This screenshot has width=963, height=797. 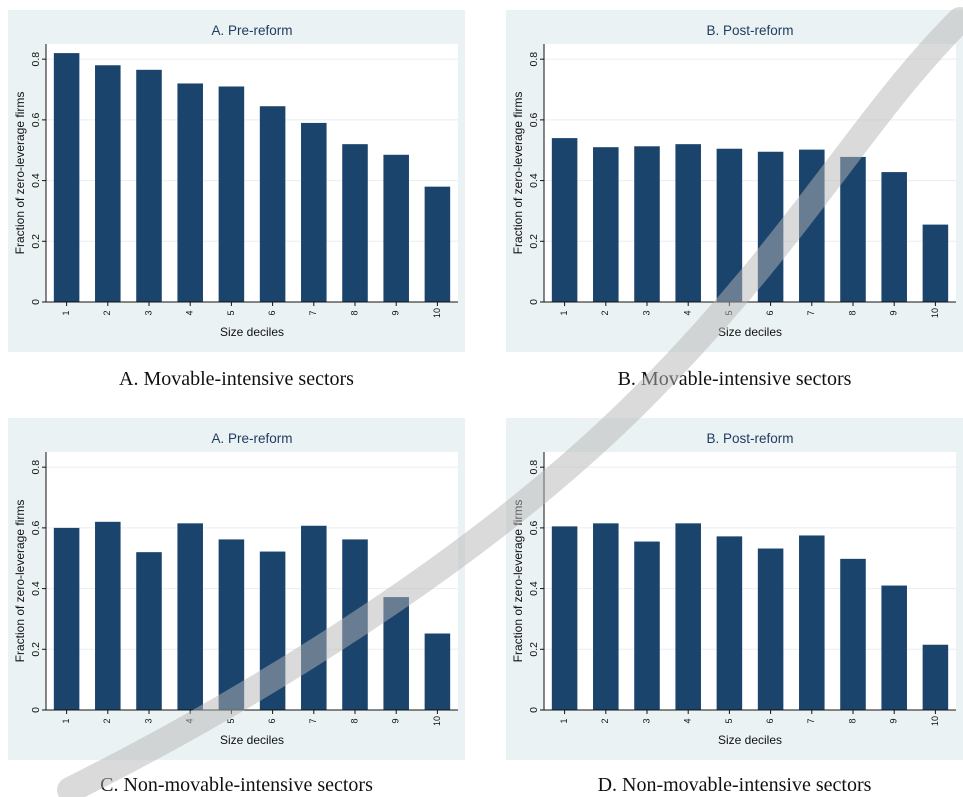 What do you see at coordinates (236, 379) in the screenshot?
I see `caption-a: A. Movable-intensive sectors` at bounding box center [236, 379].